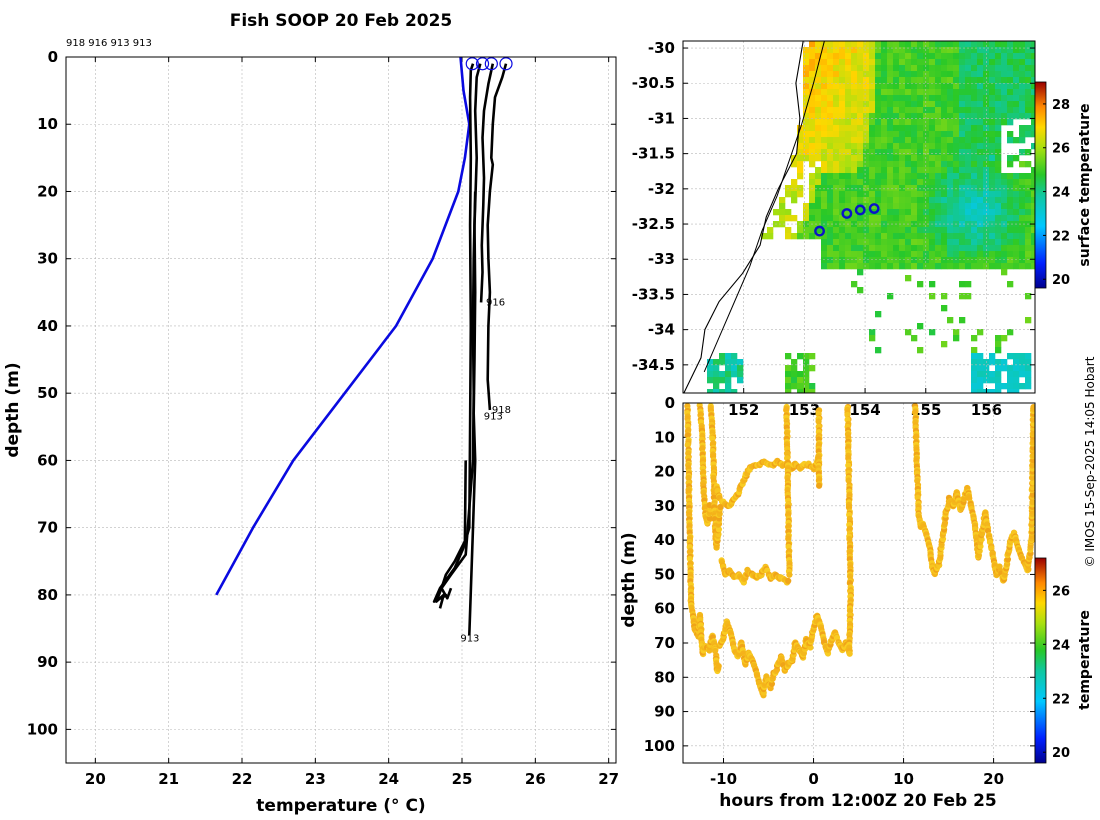 Image resolution: width=1100 pixels, height=820 pixels. I want to click on track-dot, so click(848, 465).